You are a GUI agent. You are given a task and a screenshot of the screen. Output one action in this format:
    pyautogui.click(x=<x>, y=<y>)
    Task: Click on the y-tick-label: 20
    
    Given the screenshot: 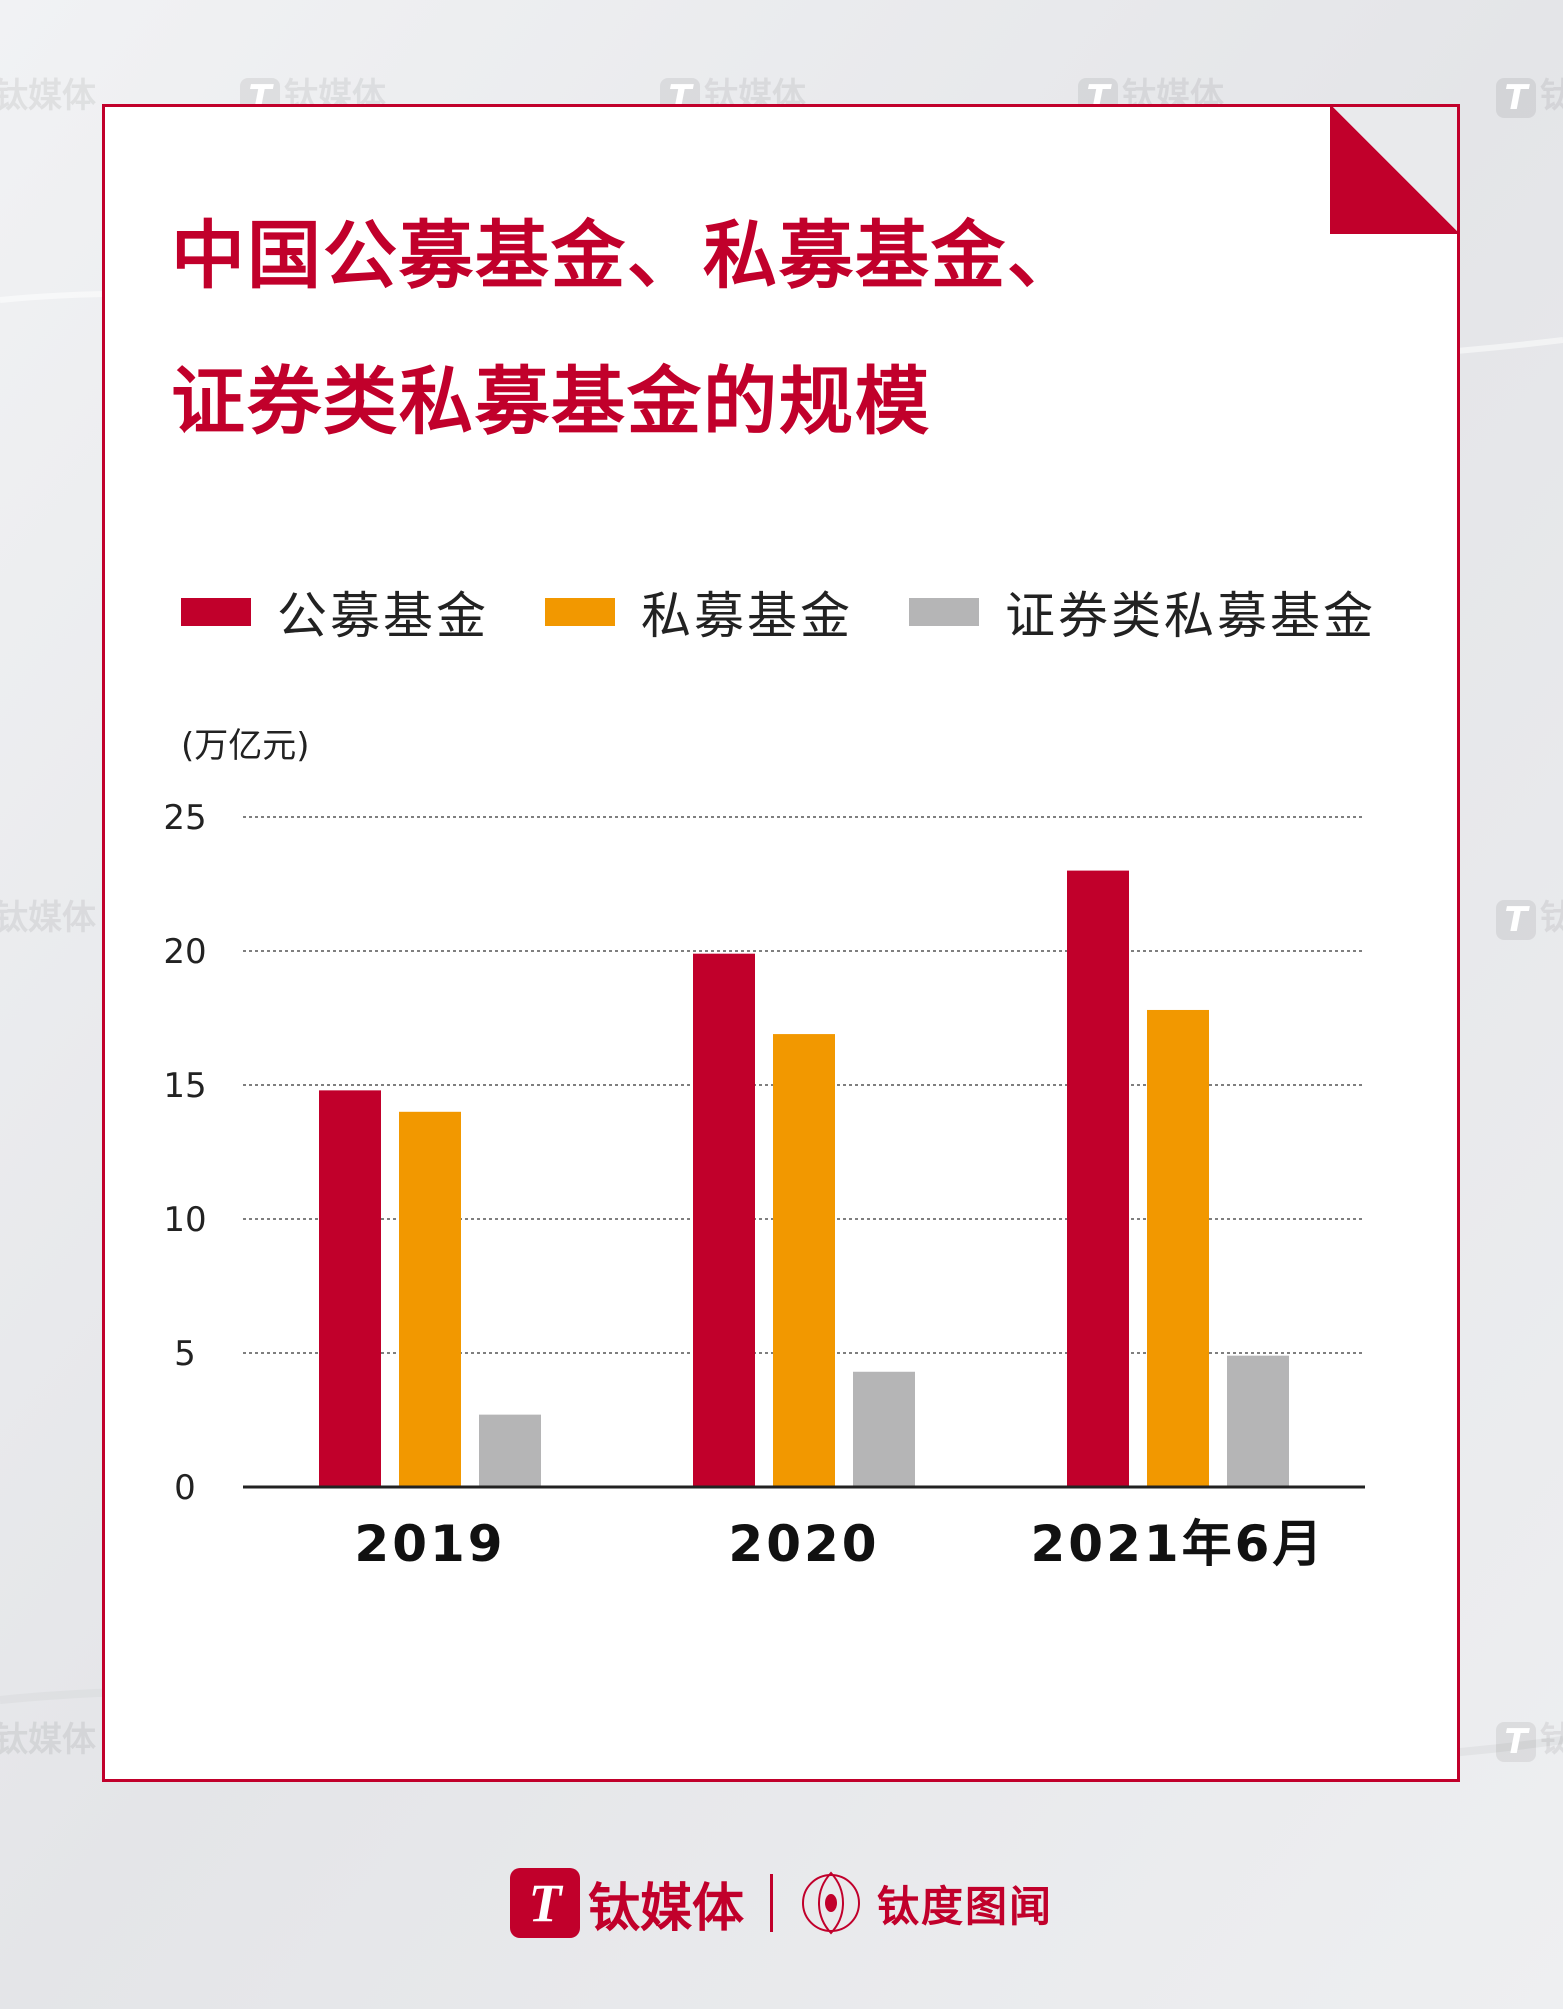 What is the action you would take?
    pyautogui.click(x=184, y=952)
    